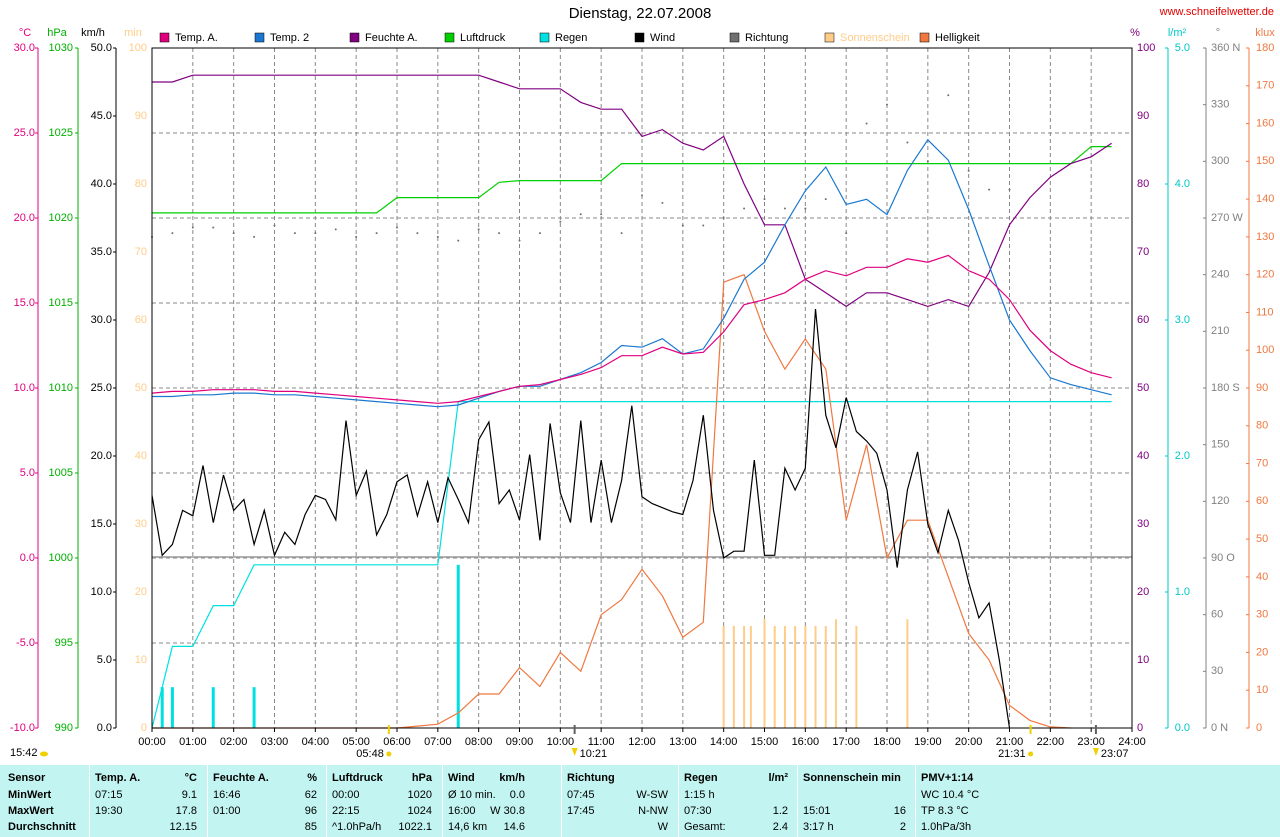  I want to click on y-tick-label: 1010, so click(61, 388).